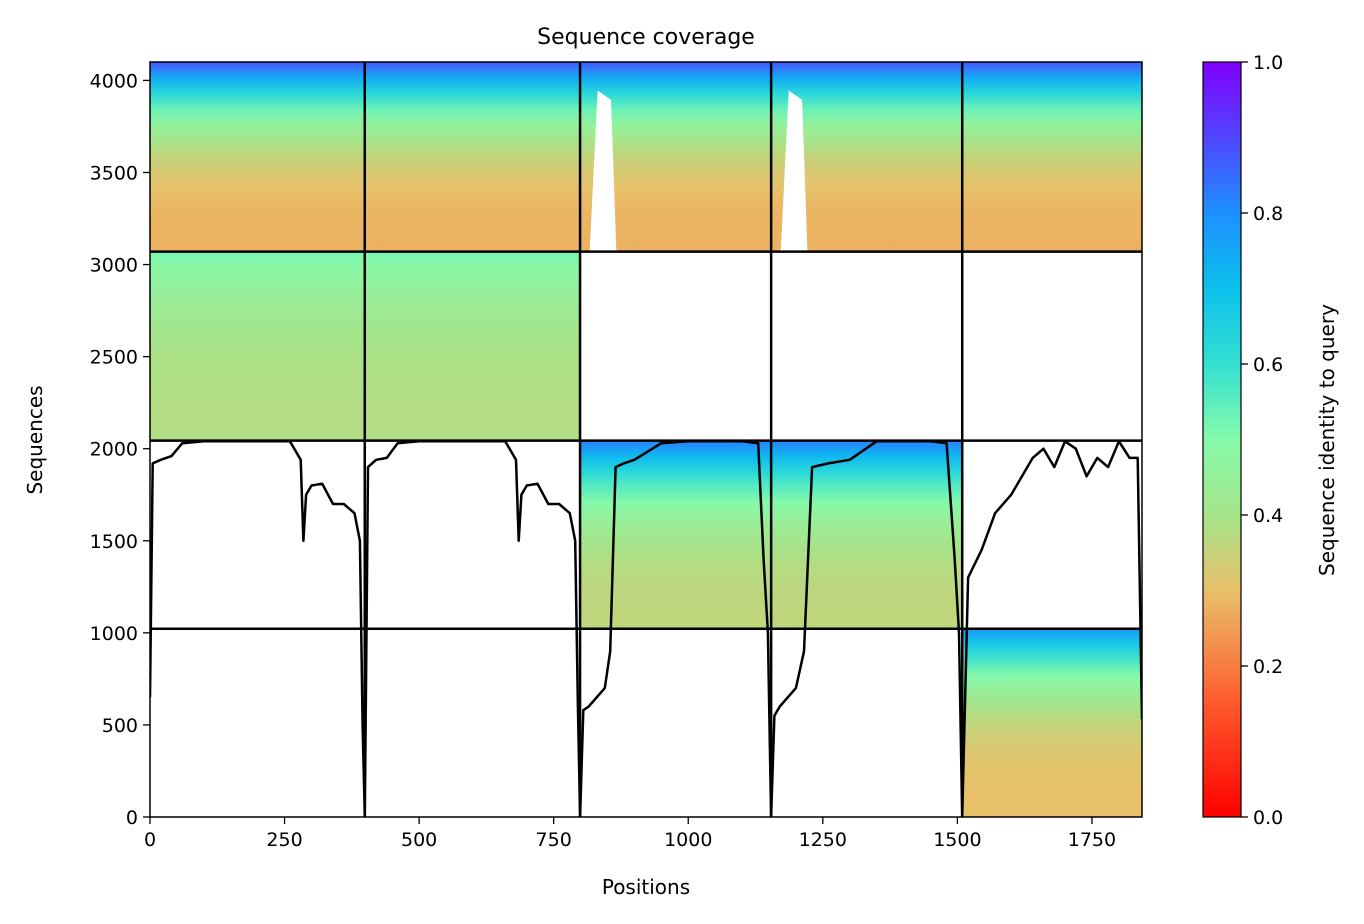 The image size is (1364, 924). What do you see at coordinates (1327, 440) in the screenshot?
I see `colorbar-label: Sequence identity to query` at bounding box center [1327, 440].